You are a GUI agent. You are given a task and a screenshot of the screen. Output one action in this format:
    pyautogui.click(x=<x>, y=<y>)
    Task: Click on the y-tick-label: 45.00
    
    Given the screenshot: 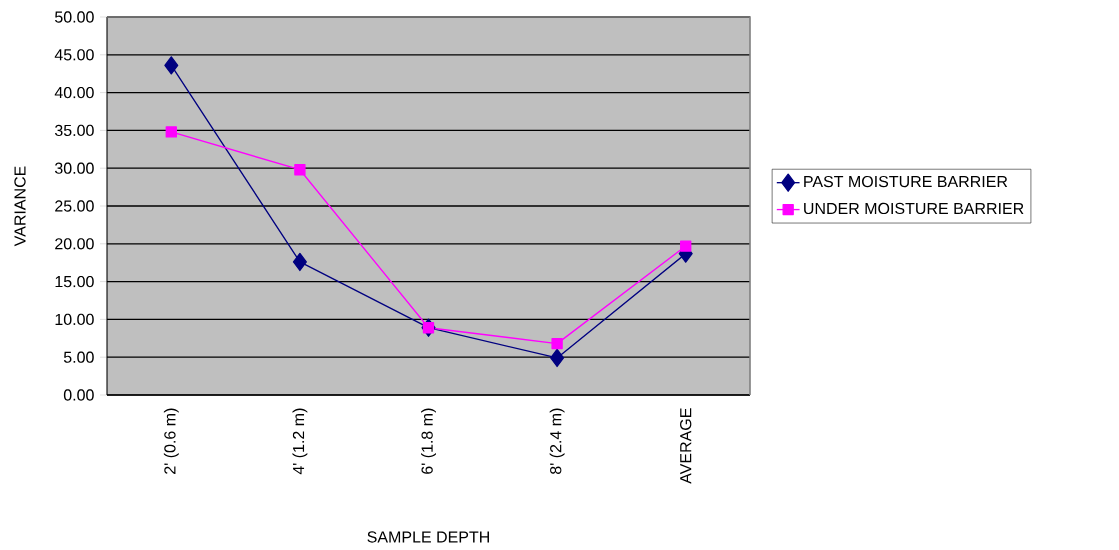 What is the action you would take?
    pyautogui.click(x=74, y=55)
    